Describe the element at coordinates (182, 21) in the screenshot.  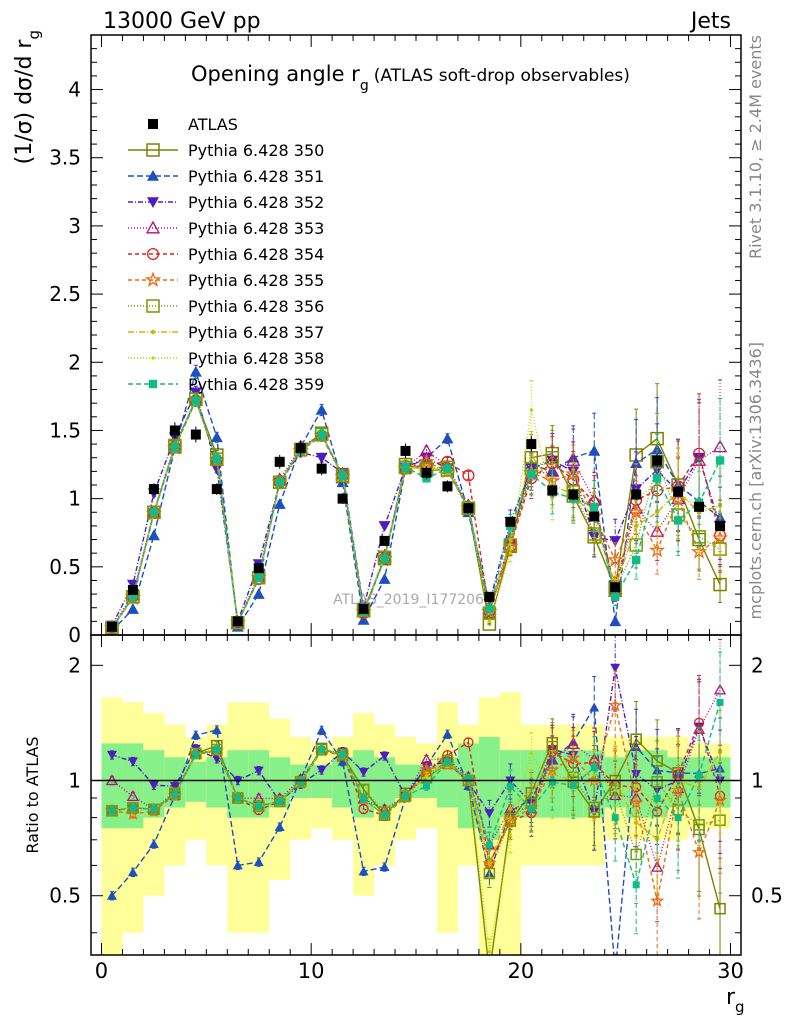
I see `header-left: 13000 GeV pp` at that location.